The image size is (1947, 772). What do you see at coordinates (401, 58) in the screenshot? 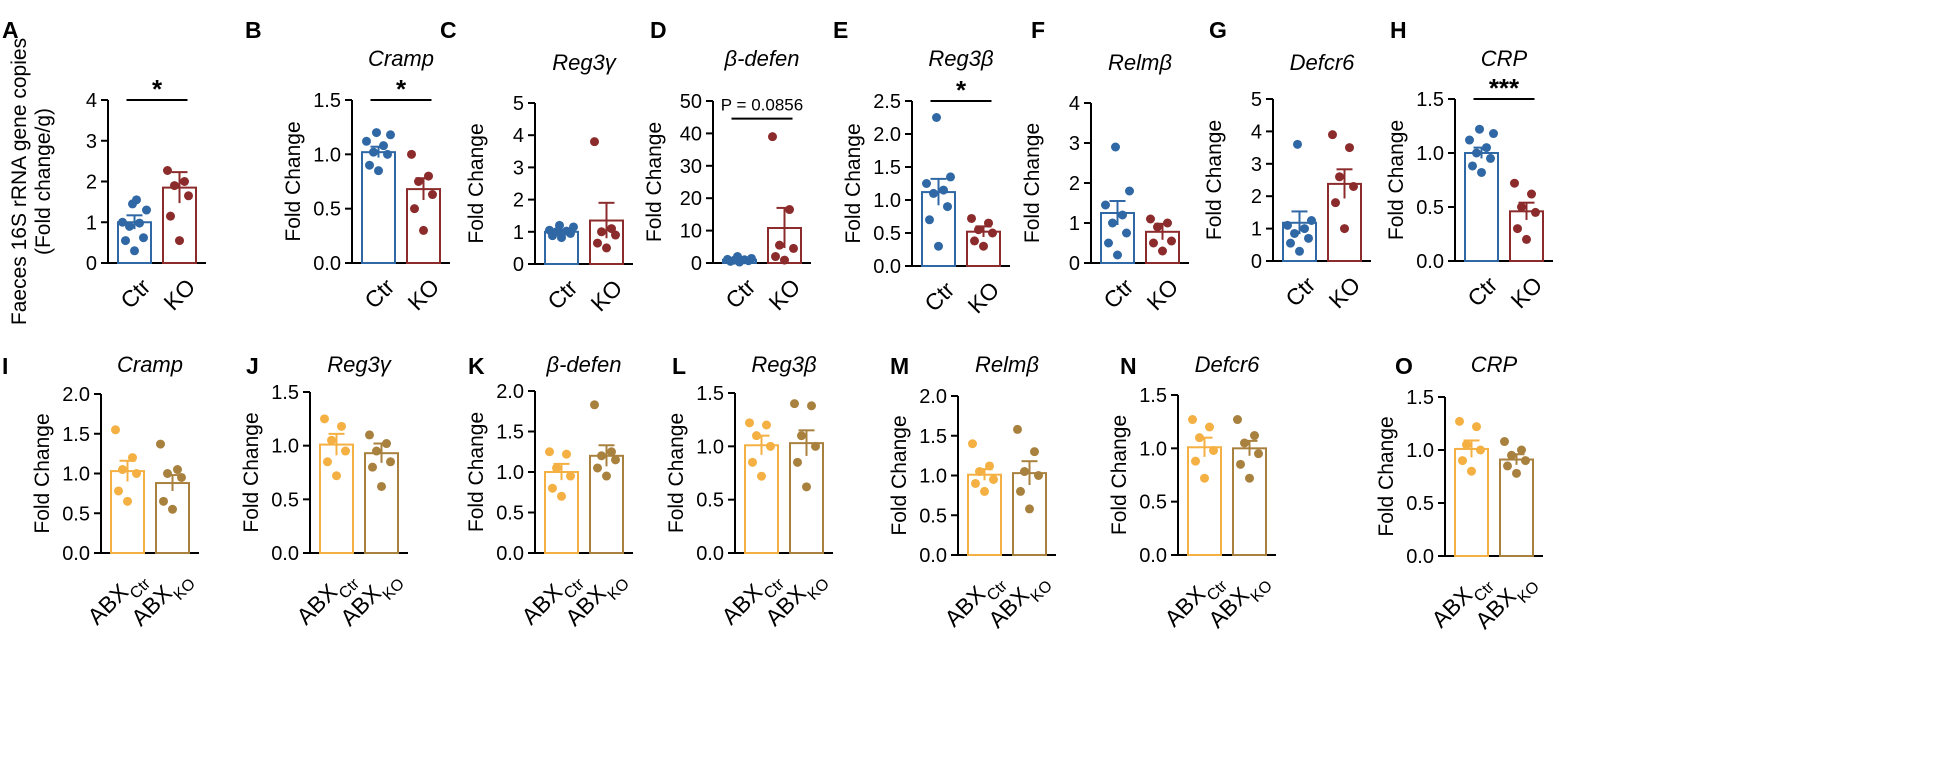
I see `chart-title: Cramp` at bounding box center [401, 58].